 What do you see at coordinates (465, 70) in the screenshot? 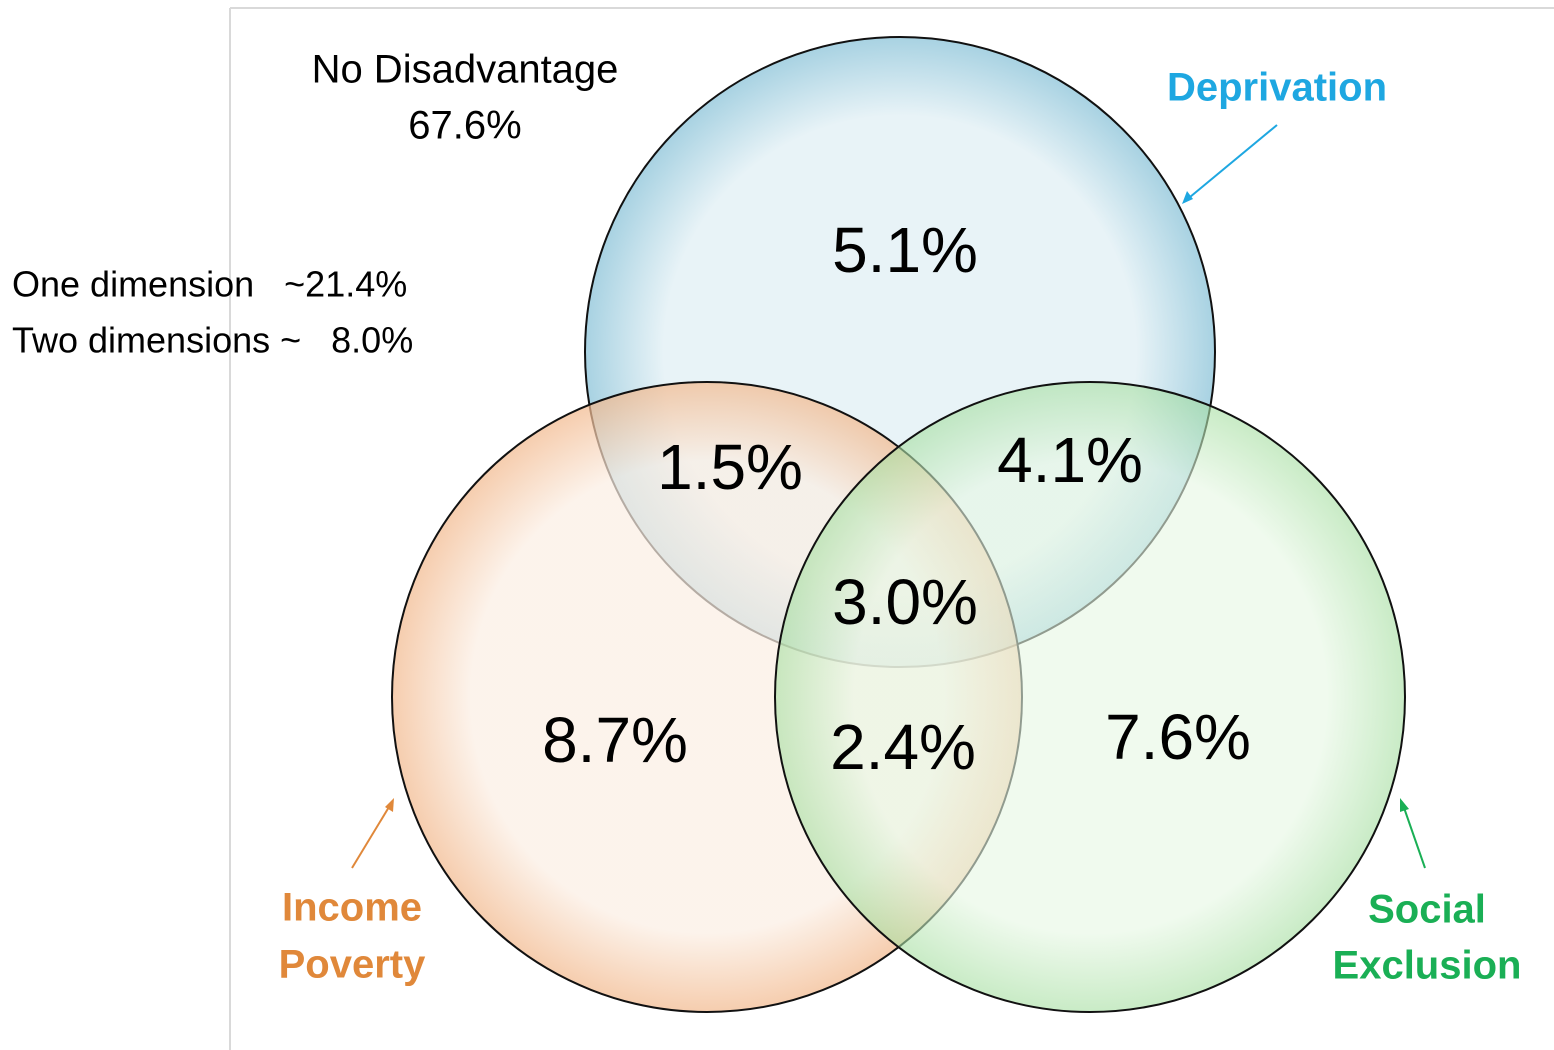
I see `no-disadvantage-label: No Disadvantage` at bounding box center [465, 70].